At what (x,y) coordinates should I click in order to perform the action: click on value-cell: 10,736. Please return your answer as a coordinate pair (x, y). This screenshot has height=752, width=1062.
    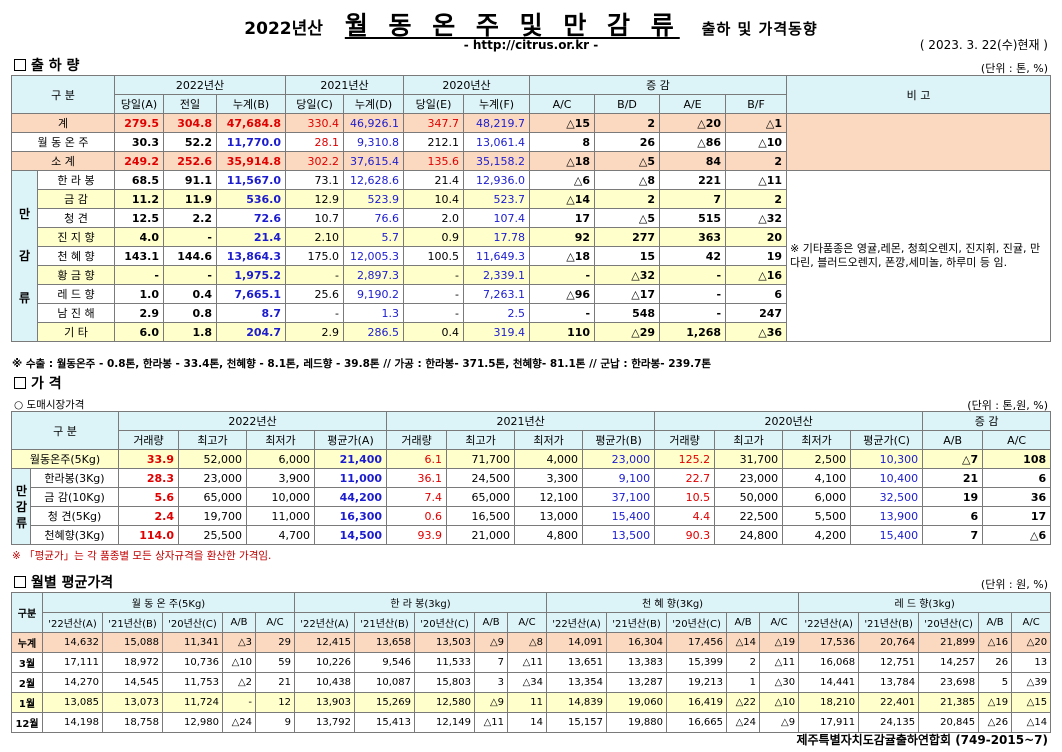
    Looking at the image, I should click on (192, 662).